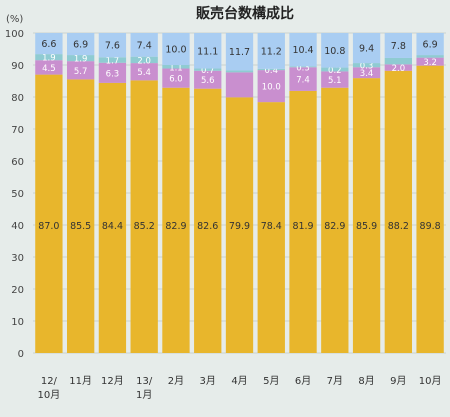  What do you see at coordinates (112, 381) in the screenshot?
I see `x-tick-label: 12月` at bounding box center [112, 381].